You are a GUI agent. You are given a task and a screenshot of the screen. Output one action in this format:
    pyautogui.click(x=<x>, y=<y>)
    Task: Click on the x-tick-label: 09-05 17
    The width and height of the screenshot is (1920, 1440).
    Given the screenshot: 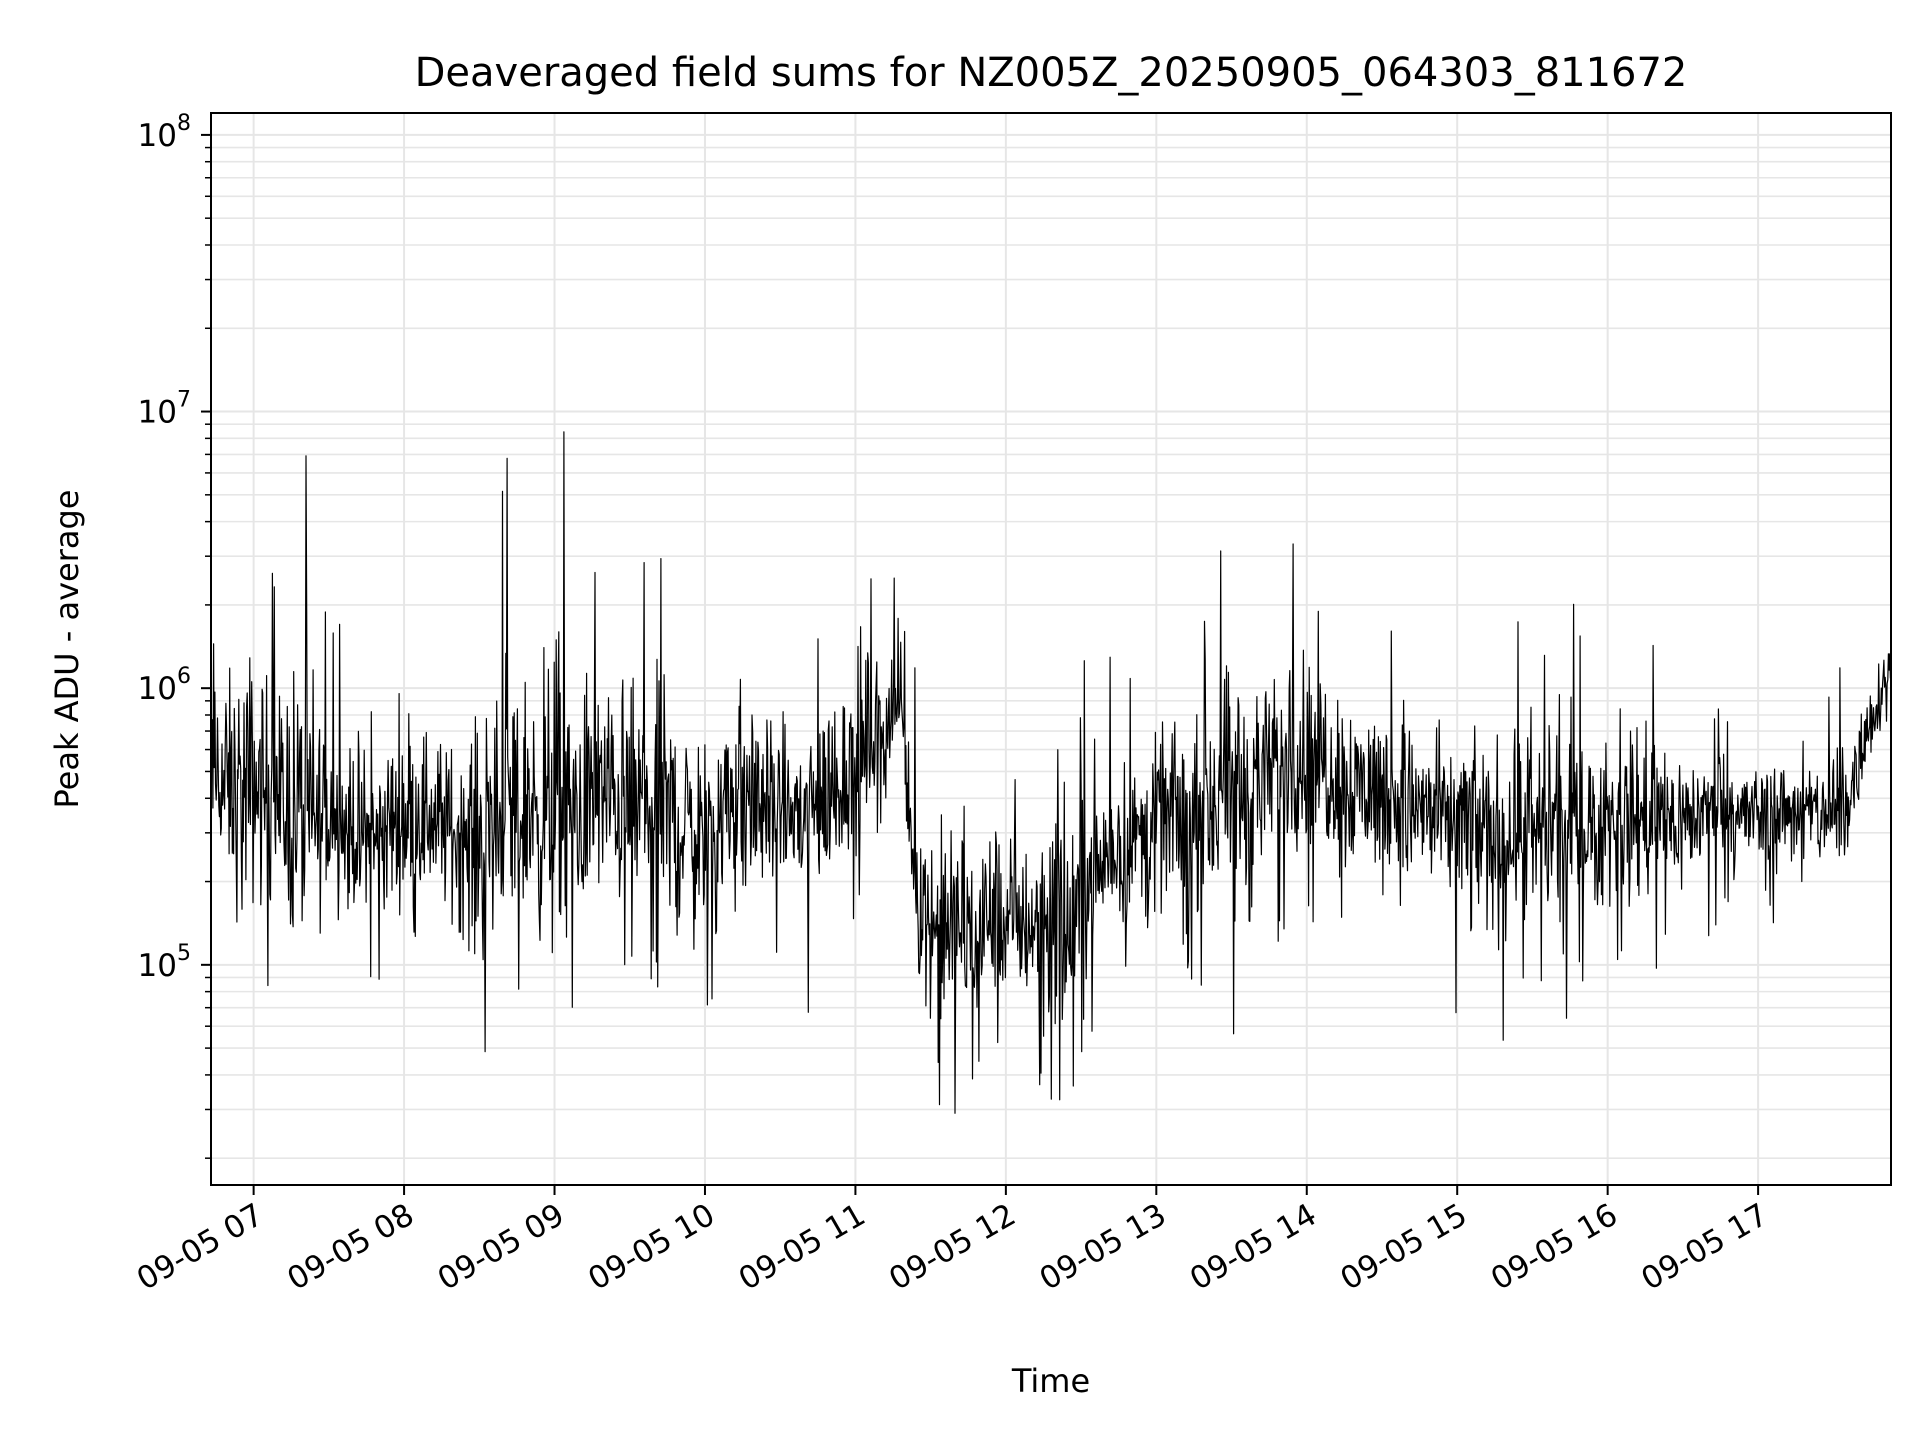 What is the action you would take?
    pyautogui.click(x=1704, y=1247)
    